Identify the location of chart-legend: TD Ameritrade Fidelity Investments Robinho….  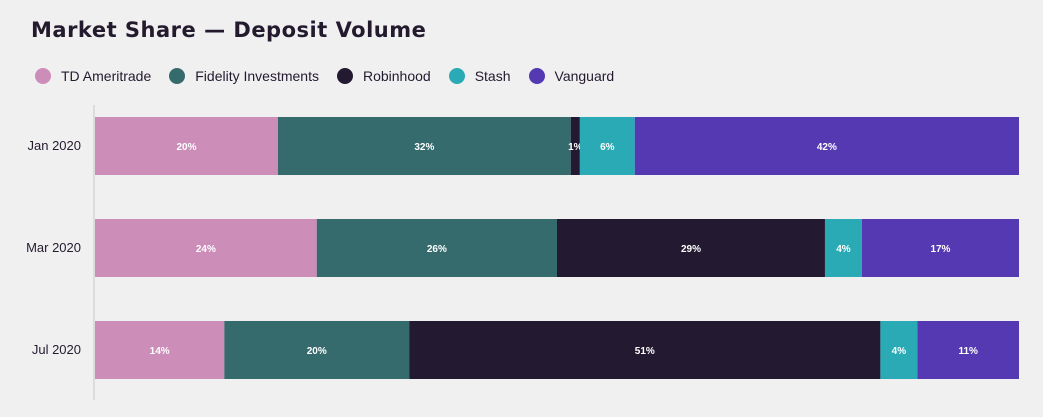
(333, 76).